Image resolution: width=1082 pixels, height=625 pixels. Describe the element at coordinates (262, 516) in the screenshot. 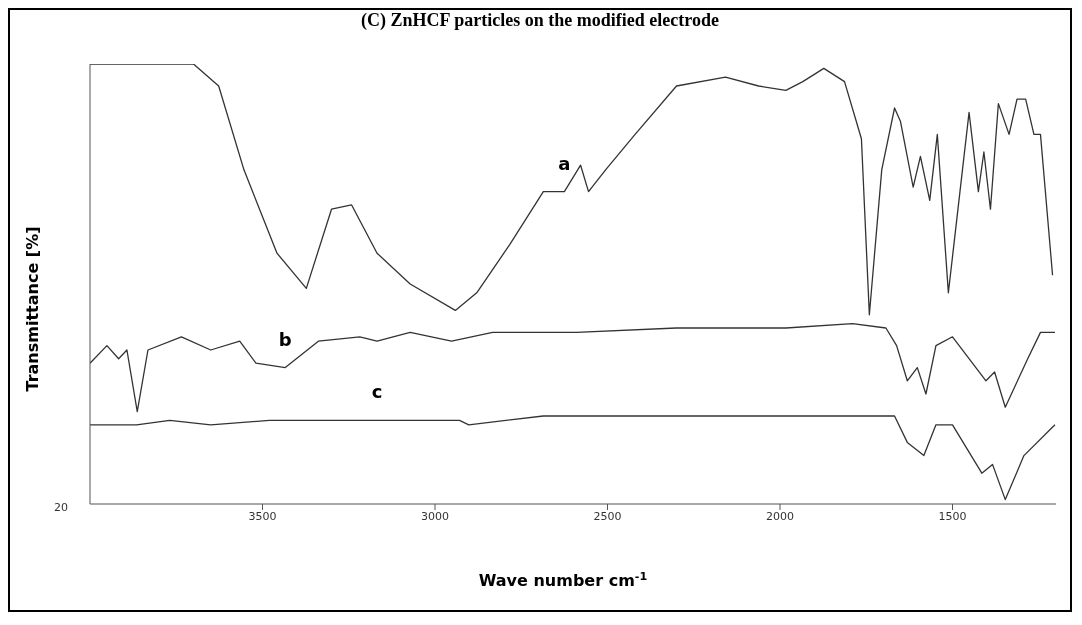

I see `x-tick-label: 3500` at that location.